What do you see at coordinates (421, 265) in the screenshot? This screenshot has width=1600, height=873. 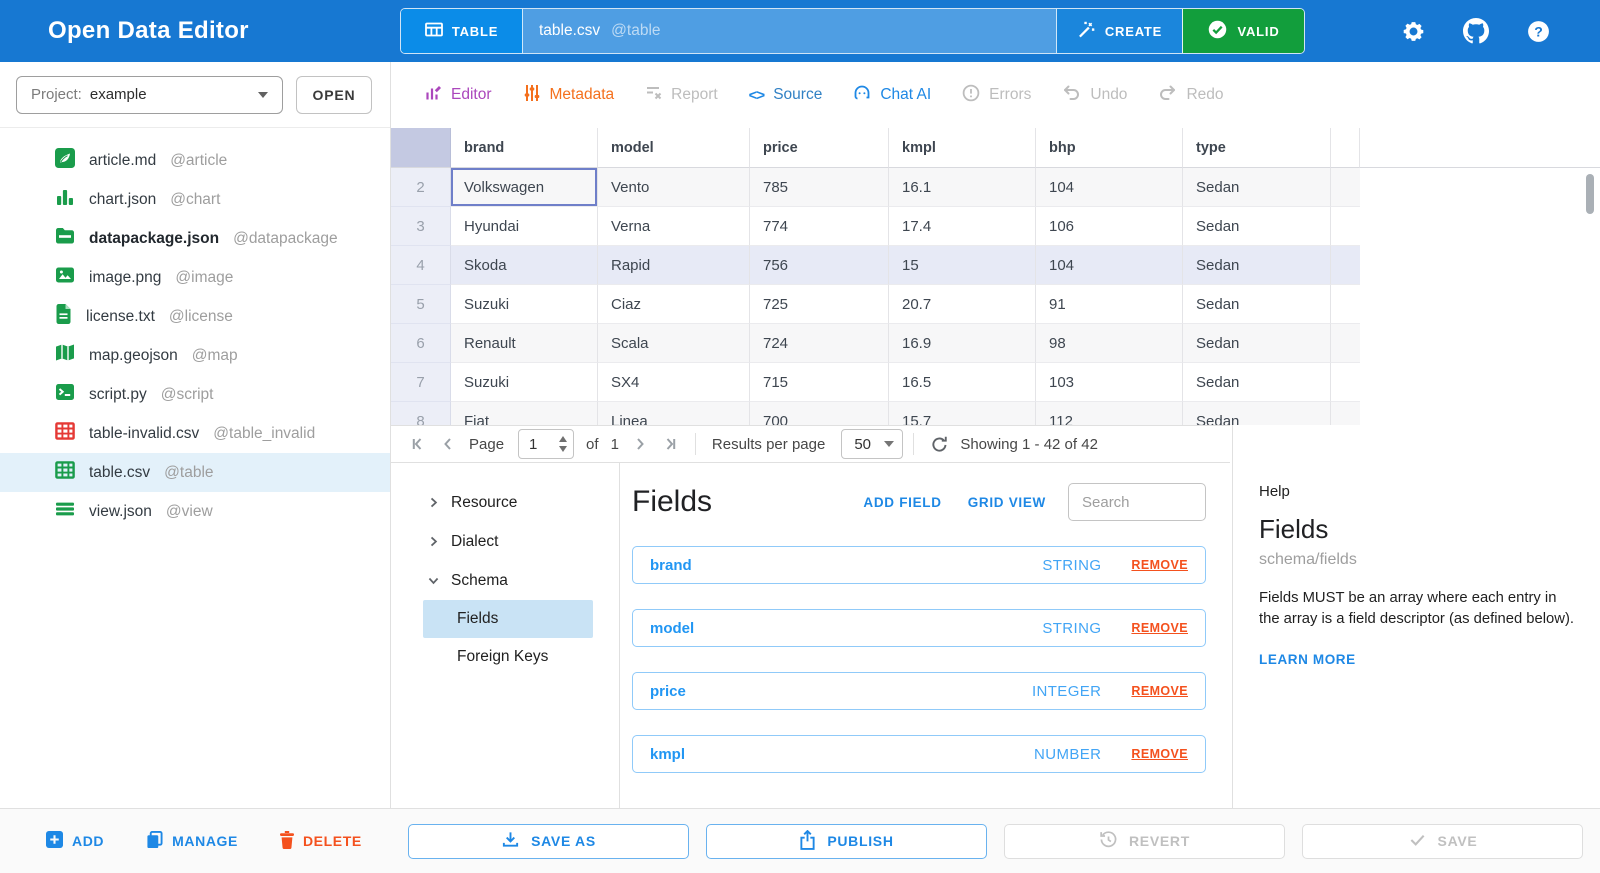 I see `row-number: 4` at bounding box center [421, 265].